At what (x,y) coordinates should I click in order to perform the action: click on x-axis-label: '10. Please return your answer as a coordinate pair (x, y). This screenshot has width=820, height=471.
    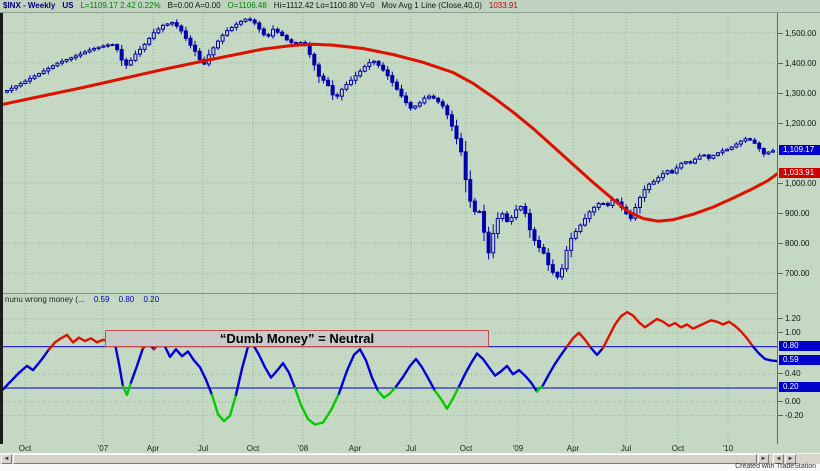
    Looking at the image, I should click on (728, 448).